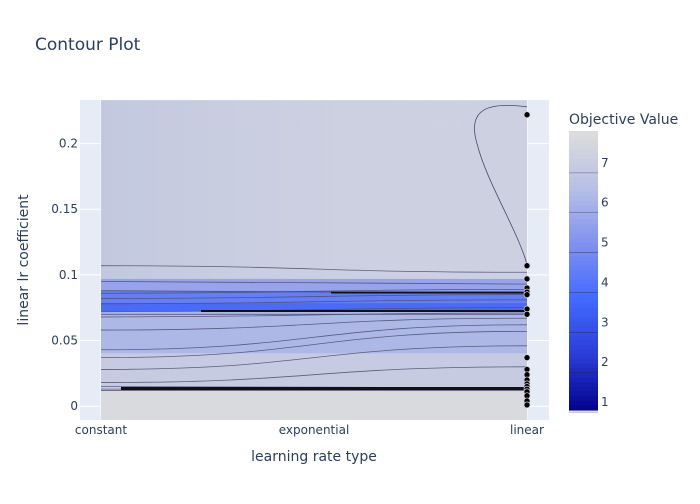 This screenshot has width=700, height=504. Describe the element at coordinates (74, 406) in the screenshot. I see `y-tick-label: 0` at that location.